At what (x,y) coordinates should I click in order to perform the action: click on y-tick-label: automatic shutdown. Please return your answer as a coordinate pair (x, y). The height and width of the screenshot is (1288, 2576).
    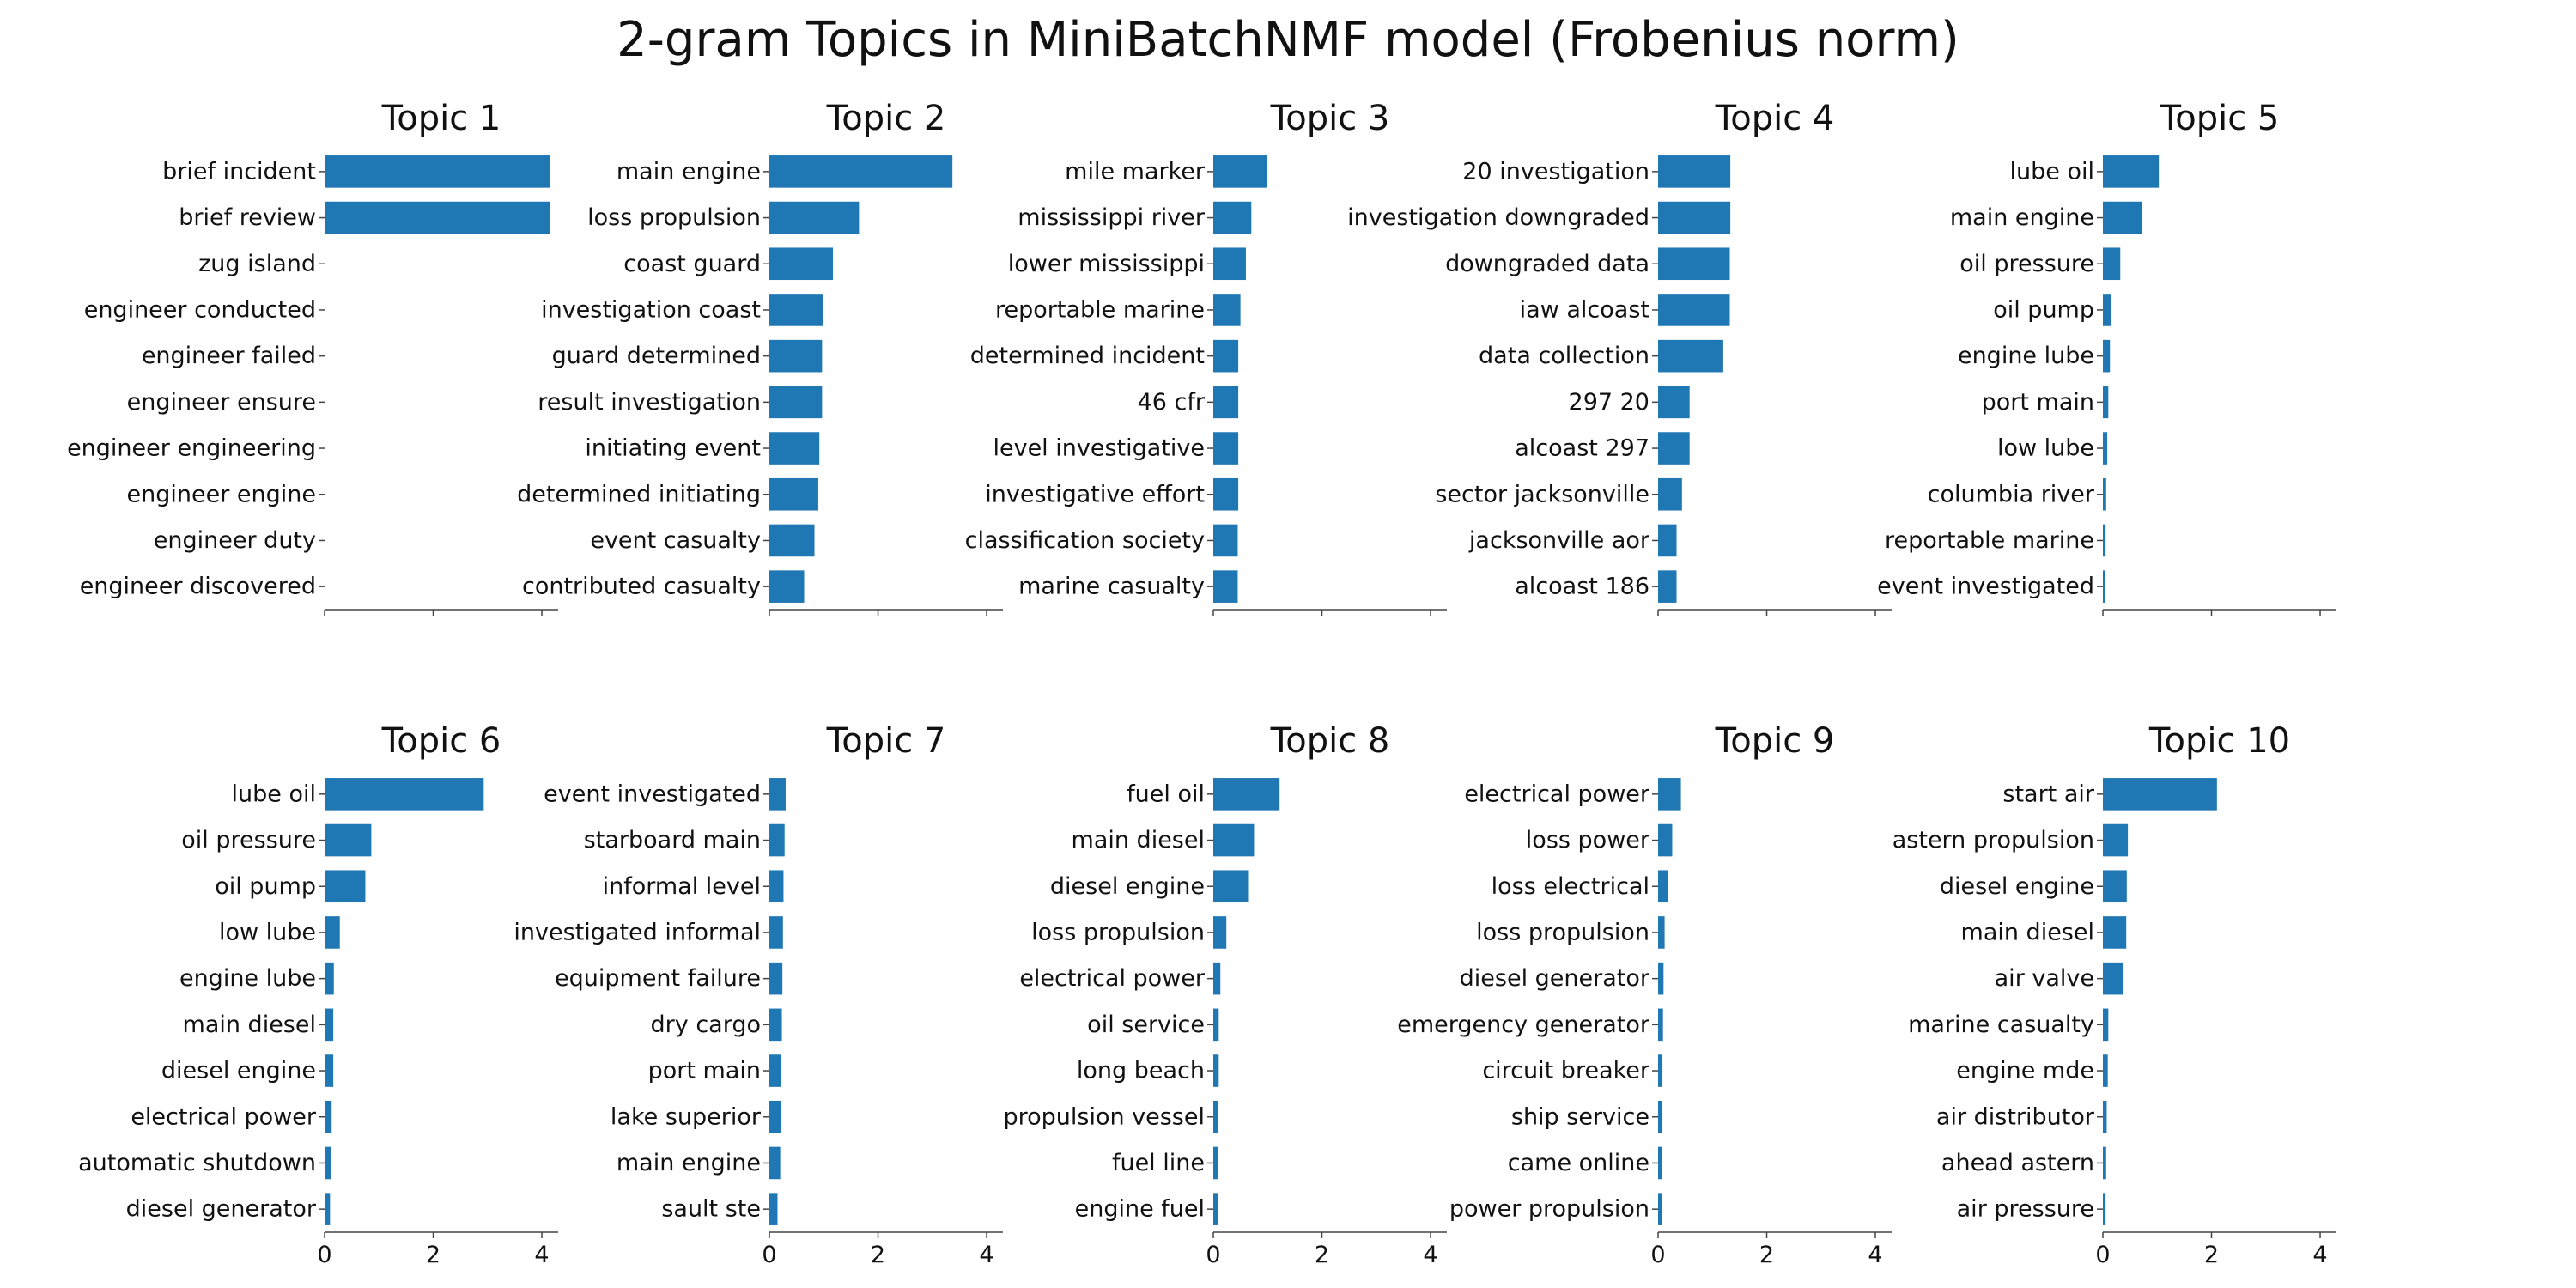
    Looking at the image, I should click on (197, 1163).